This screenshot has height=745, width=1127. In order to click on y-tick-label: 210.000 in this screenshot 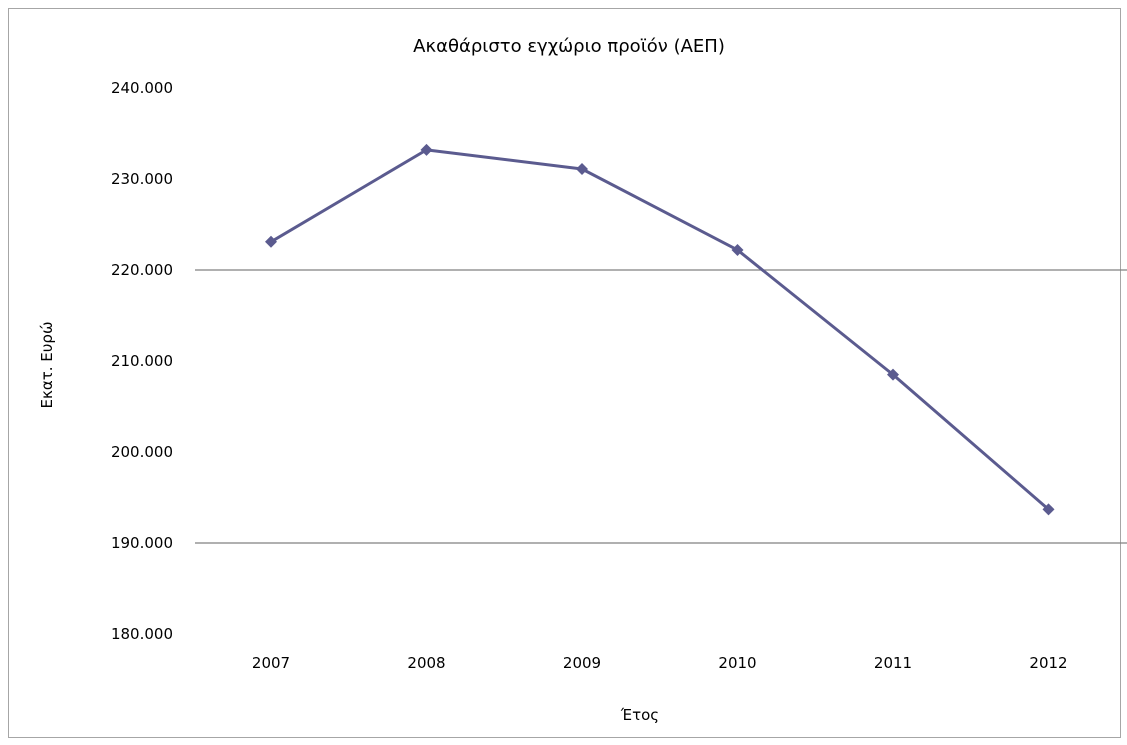, I will do `click(142, 361)`.